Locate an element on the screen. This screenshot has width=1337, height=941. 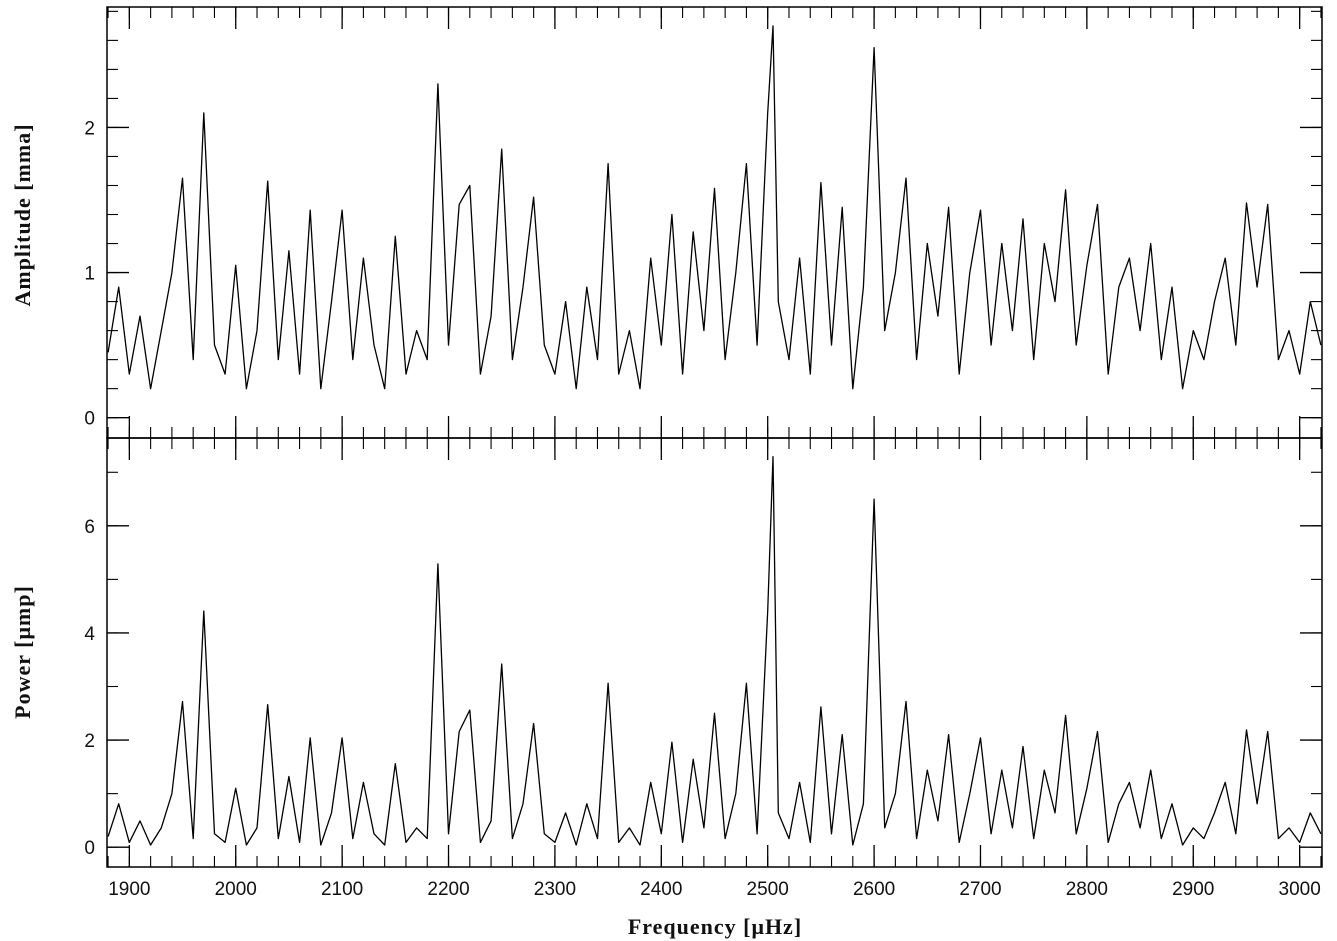
x-tick-label: 2600 is located at coordinates (874, 889).